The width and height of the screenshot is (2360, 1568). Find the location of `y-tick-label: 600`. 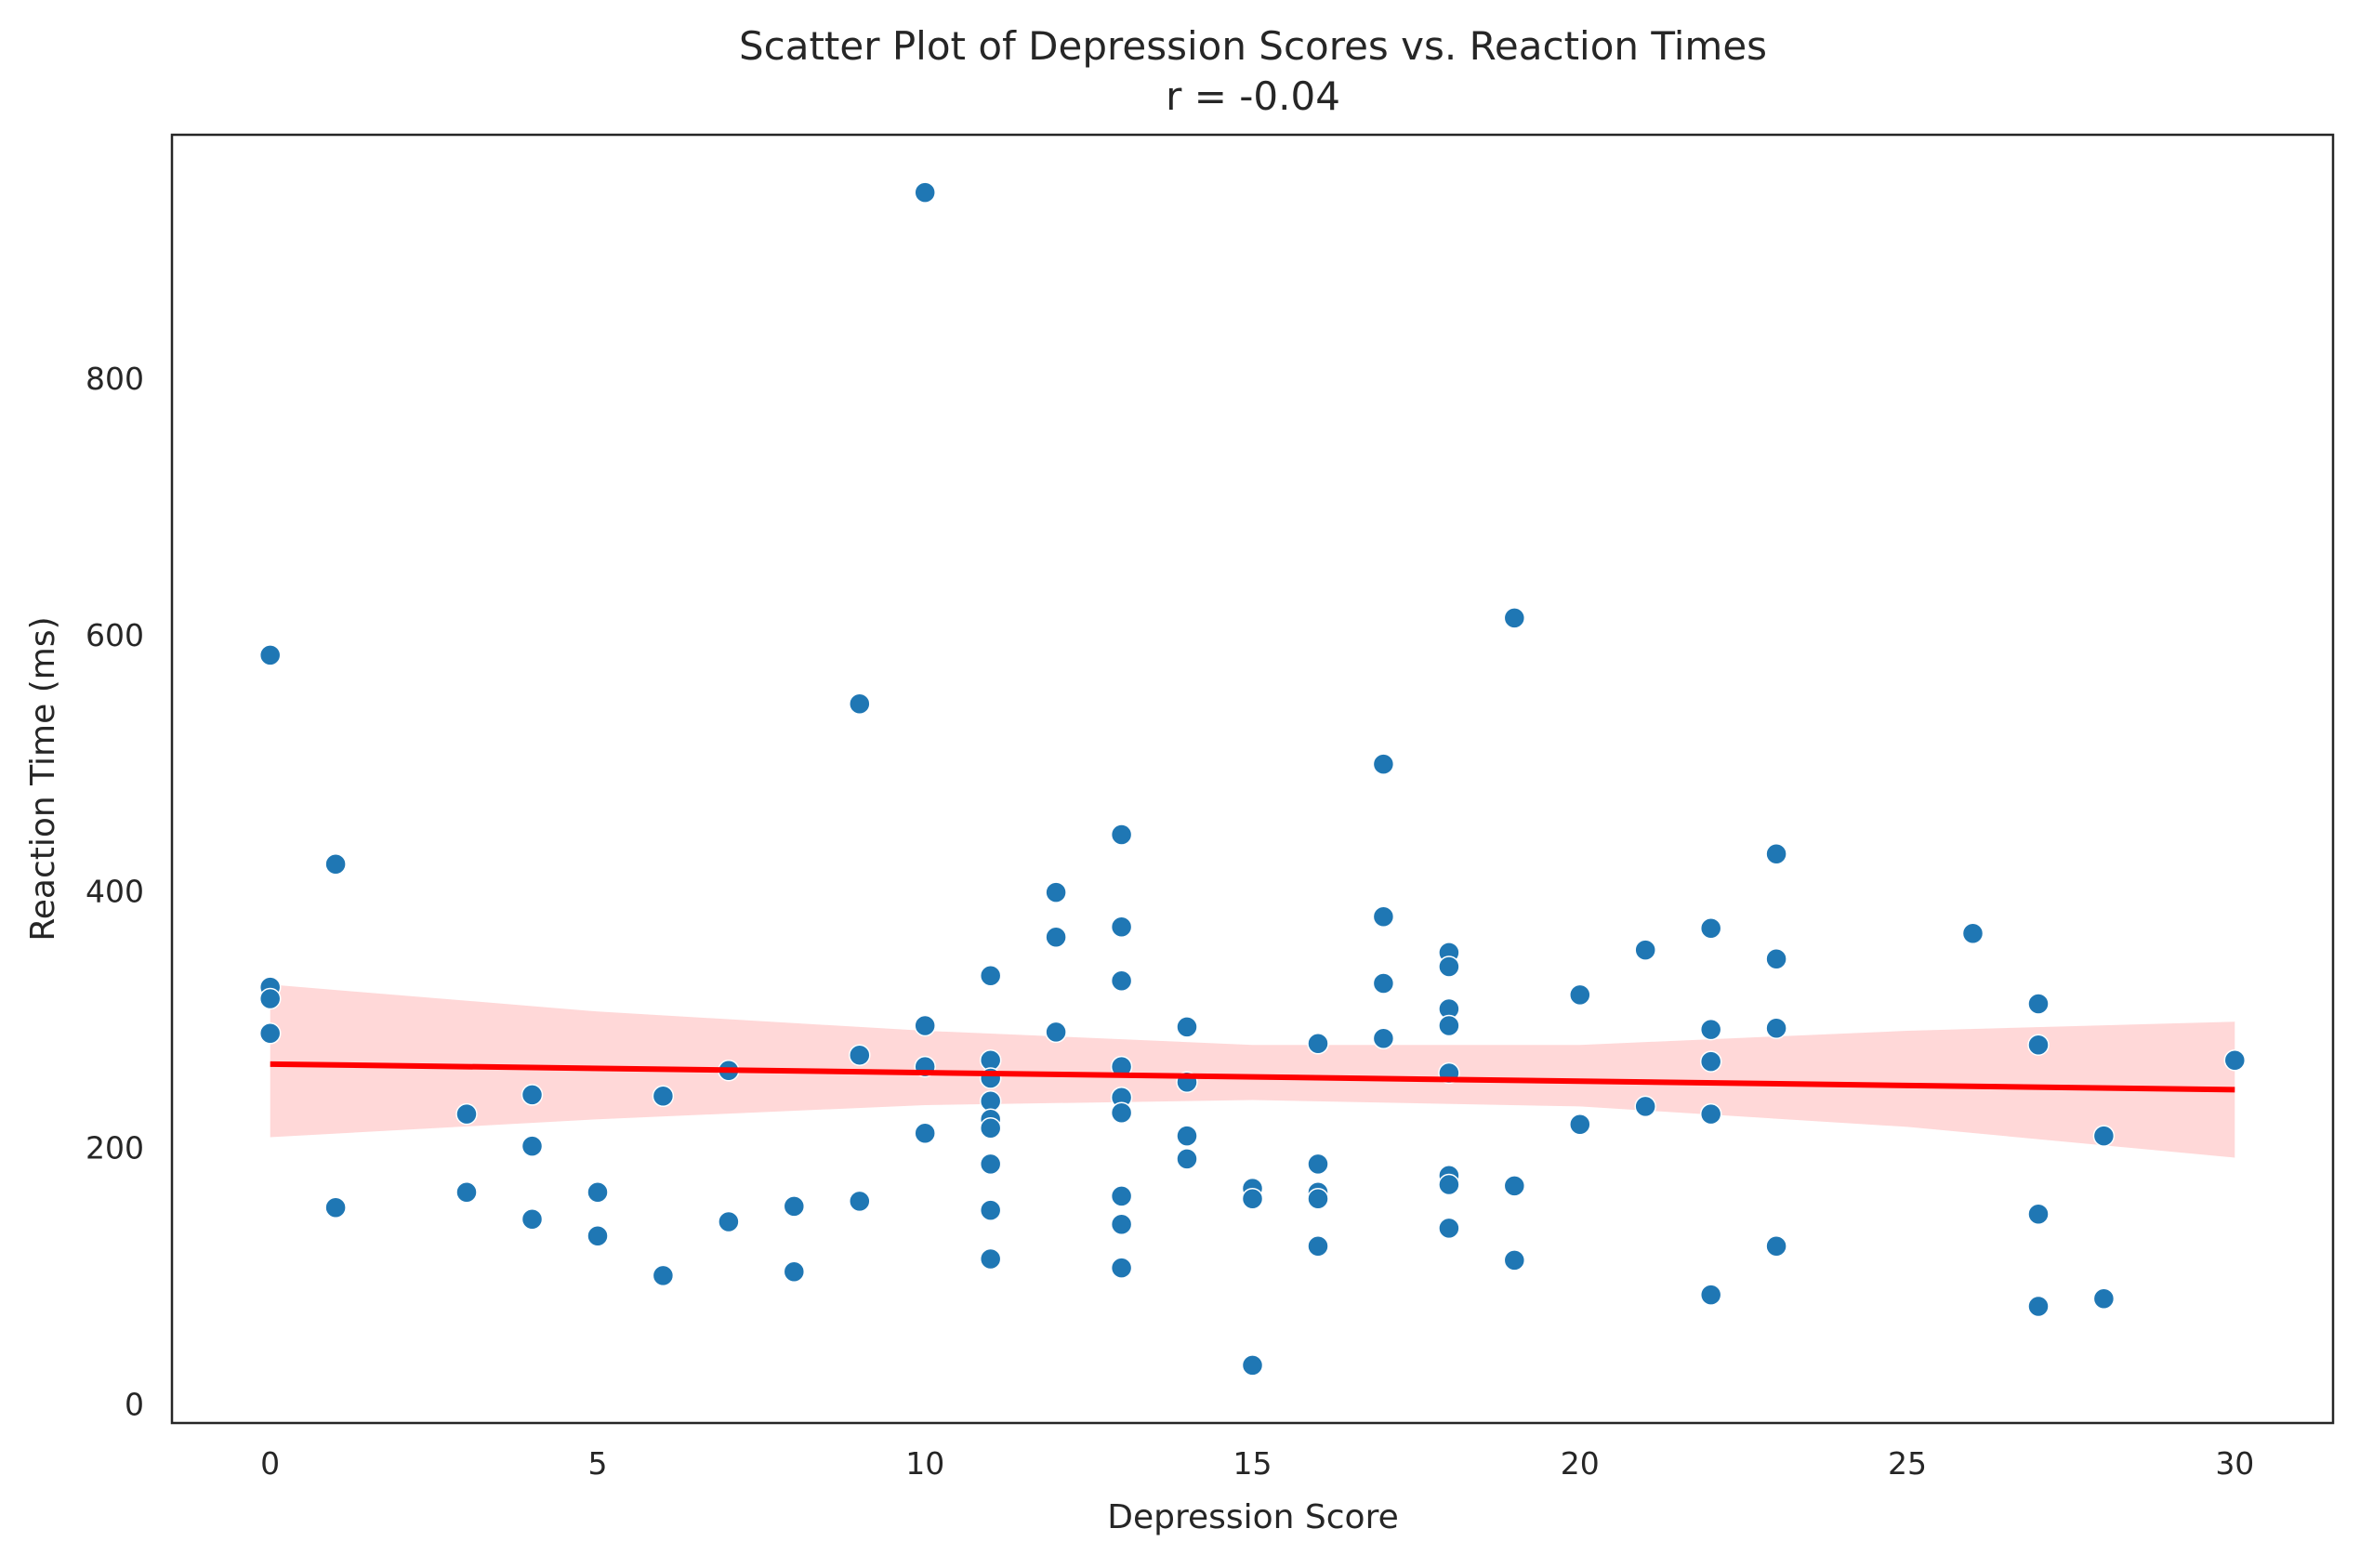

y-tick-label: 600 is located at coordinates (115, 635).